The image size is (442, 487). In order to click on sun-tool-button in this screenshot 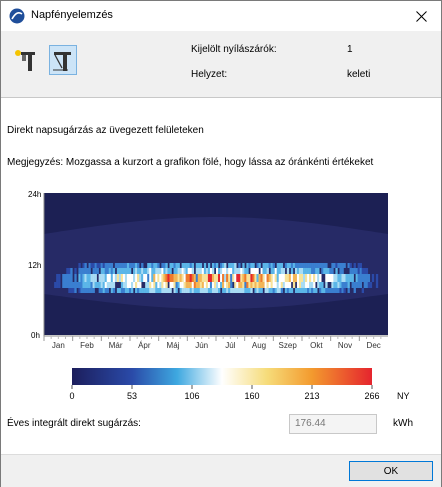, I will do `click(27, 60)`.